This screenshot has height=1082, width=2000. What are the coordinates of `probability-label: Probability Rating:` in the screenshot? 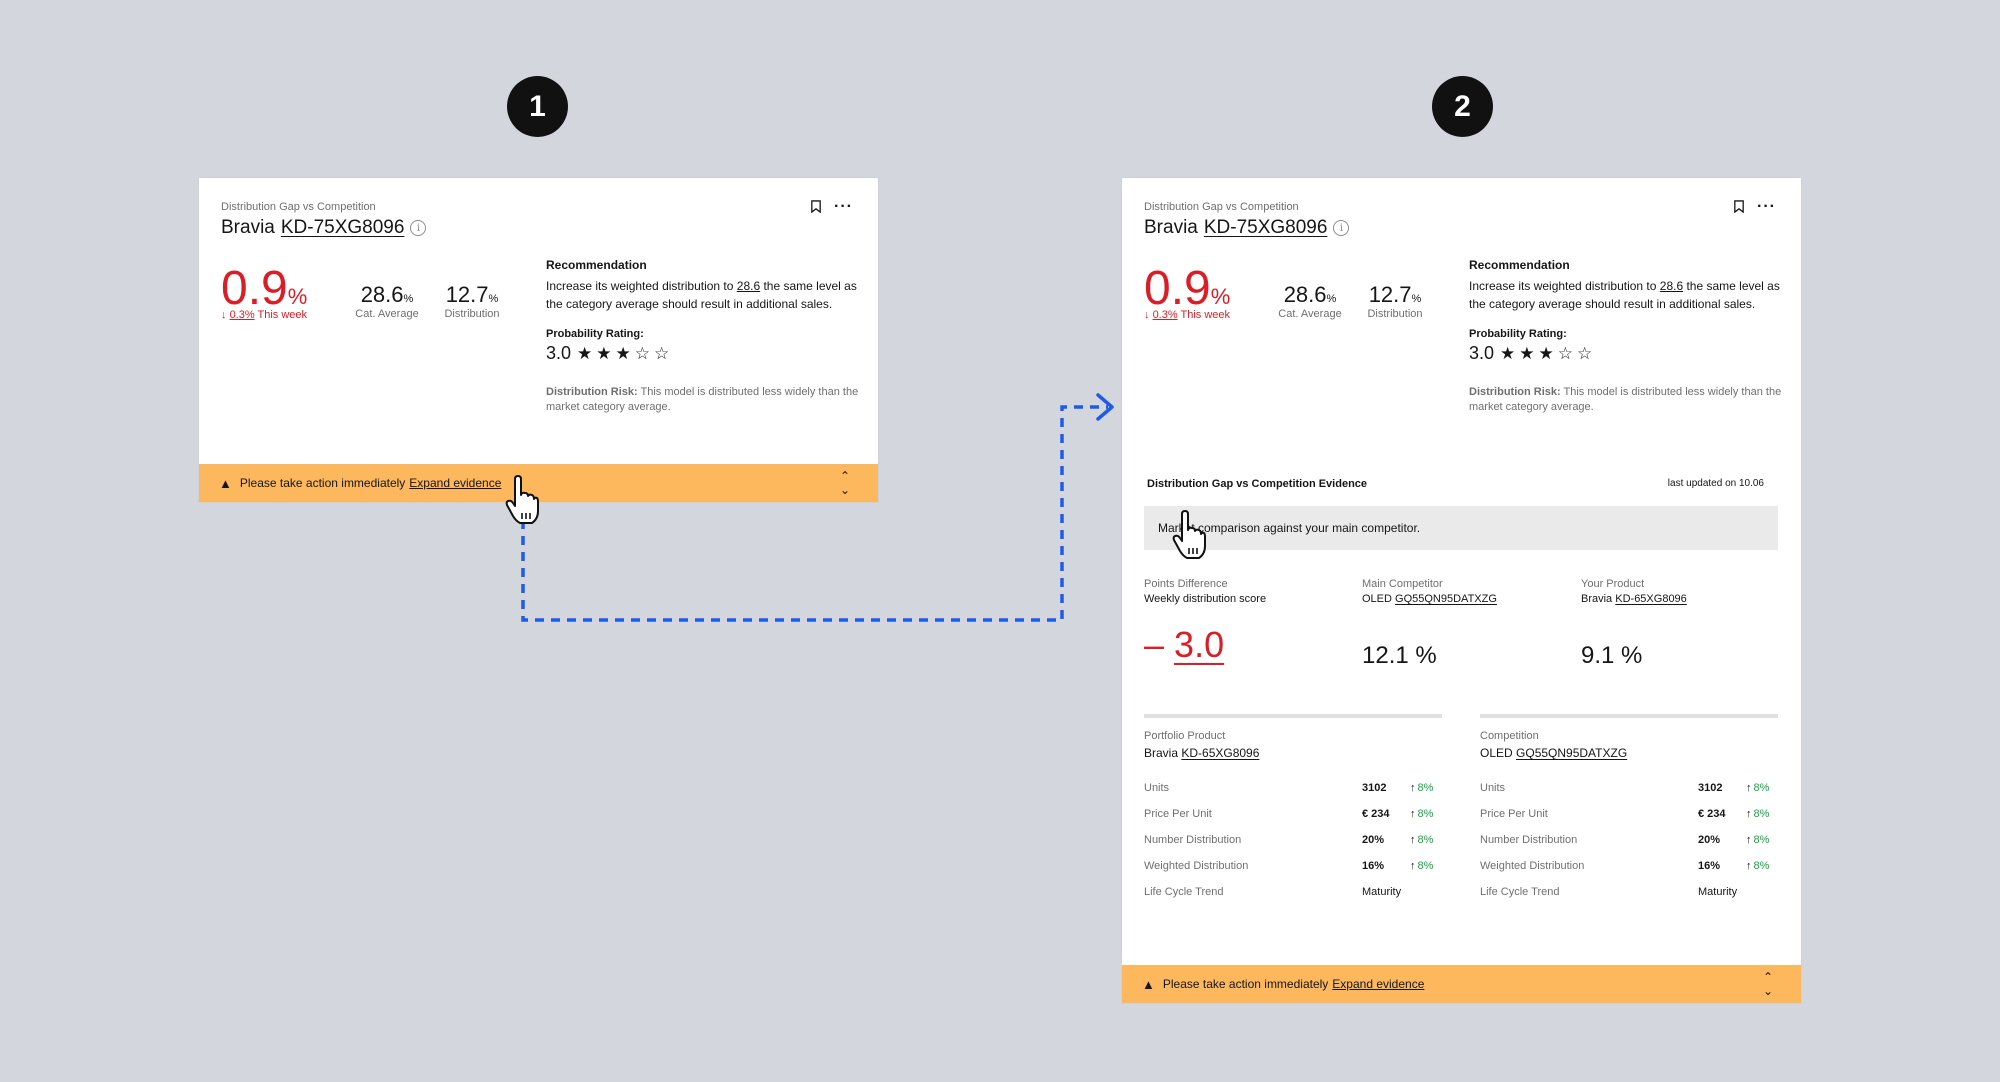 It's located at (1518, 334).